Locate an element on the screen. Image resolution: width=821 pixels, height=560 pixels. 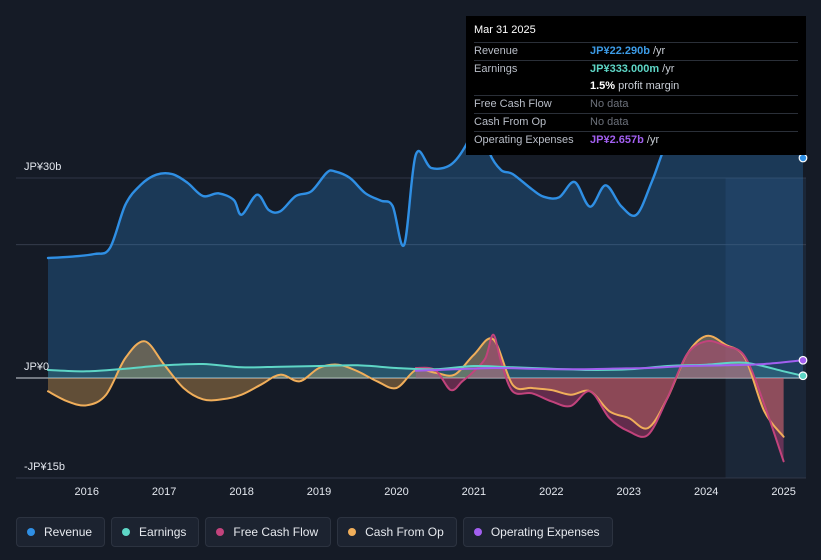
tooltip-row-label: Revenue is located at coordinates (496, 51).